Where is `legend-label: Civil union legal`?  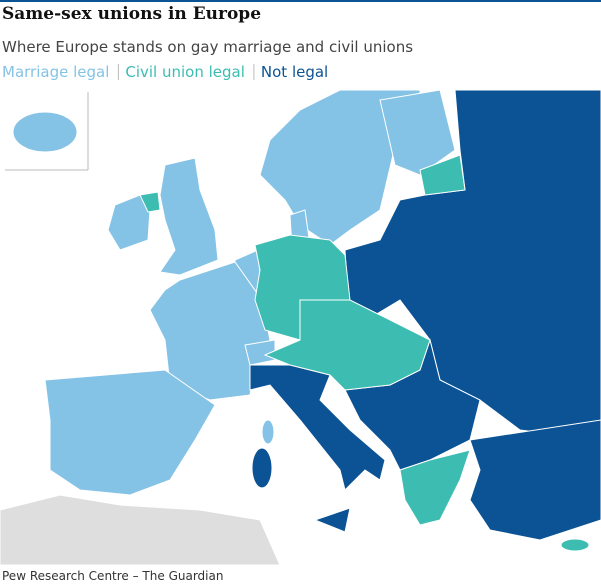
legend-label: Civil union legal is located at coordinates (185, 72).